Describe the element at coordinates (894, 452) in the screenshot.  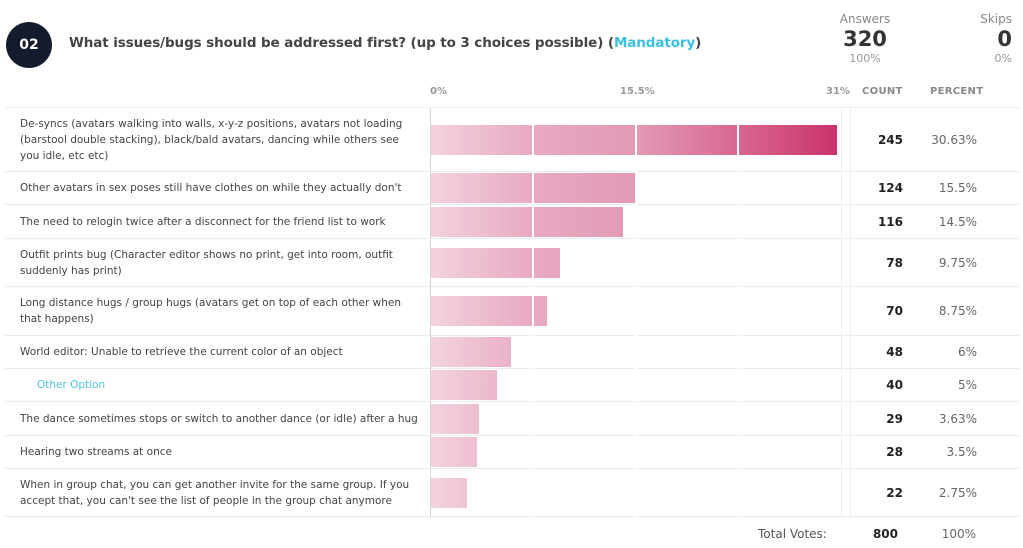
I see `row-count: 28` at that location.